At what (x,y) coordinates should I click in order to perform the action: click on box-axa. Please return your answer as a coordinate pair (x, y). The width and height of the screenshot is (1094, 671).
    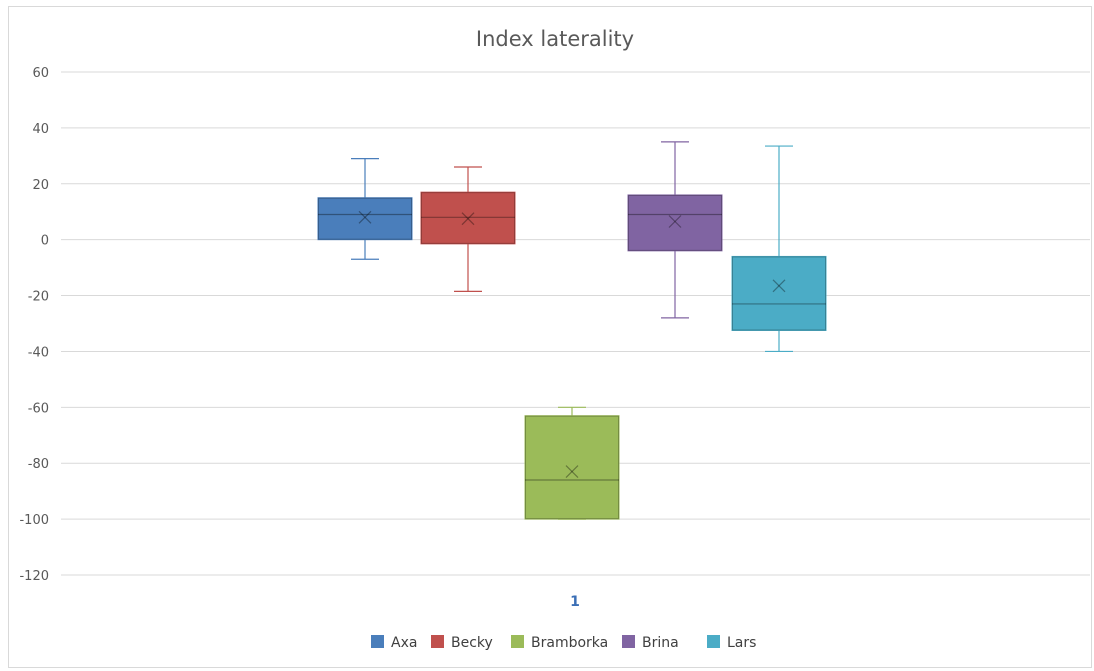
    Looking at the image, I should click on (365, 209).